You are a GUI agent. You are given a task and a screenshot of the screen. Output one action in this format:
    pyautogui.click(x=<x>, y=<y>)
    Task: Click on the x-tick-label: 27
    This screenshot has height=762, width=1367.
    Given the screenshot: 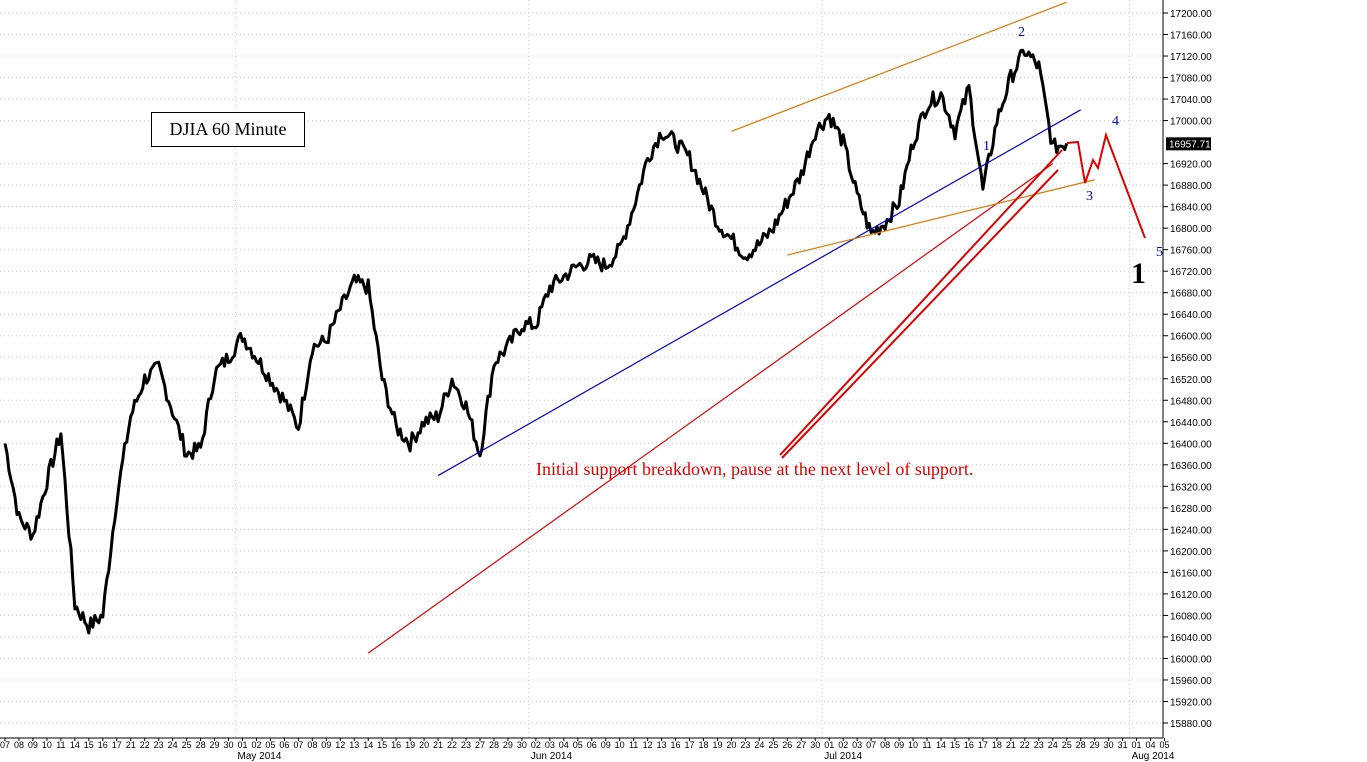 What is the action you would take?
    pyautogui.click(x=480, y=745)
    